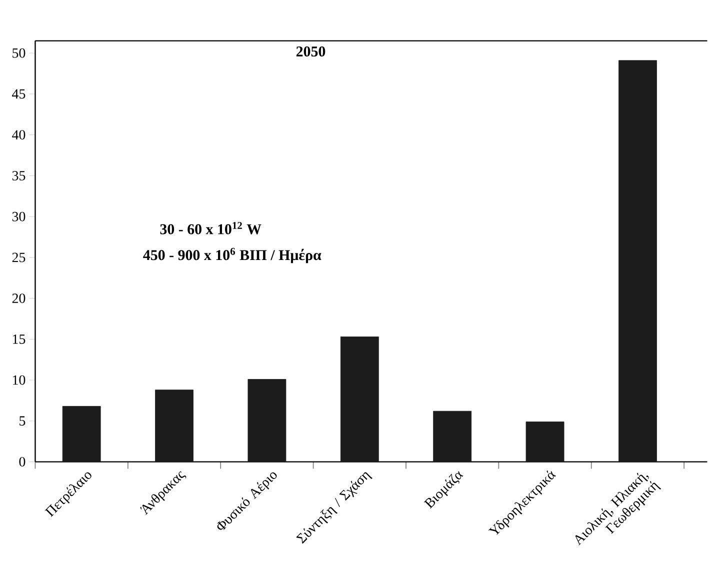 The width and height of the screenshot is (710, 573). I want to click on y-tick-label: 0, so click(22, 462).